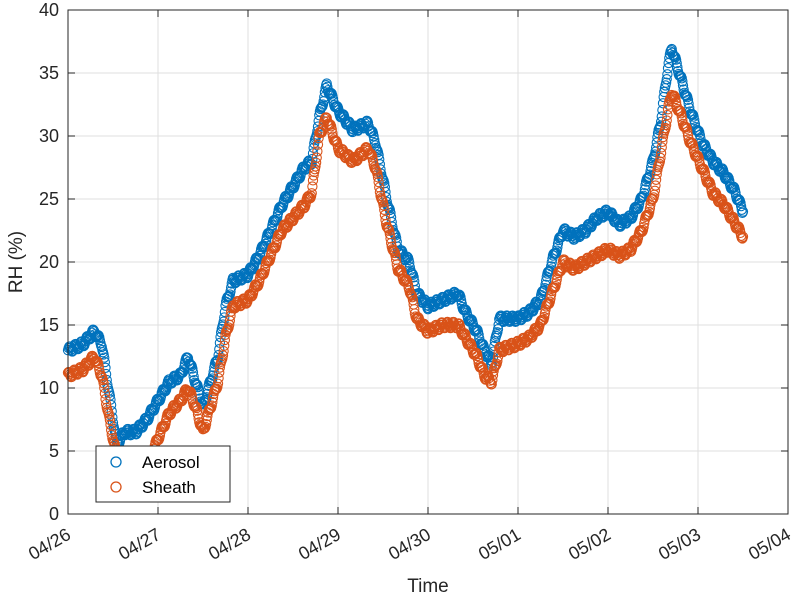  What do you see at coordinates (49, 262) in the screenshot?
I see `y-tick-labels: 0 5 10 15 20 25 30 35 40` at bounding box center [49, 262].